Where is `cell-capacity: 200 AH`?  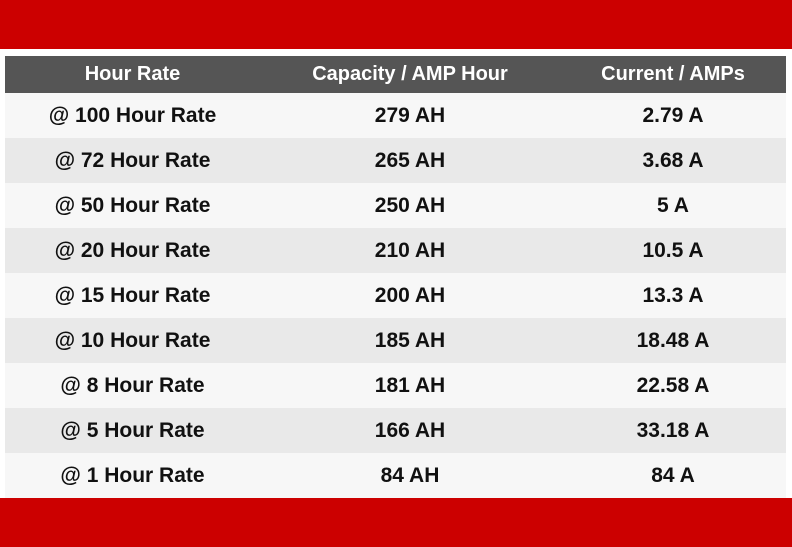
cell-capacity: 200 AH is located at coordinates (410, 295).